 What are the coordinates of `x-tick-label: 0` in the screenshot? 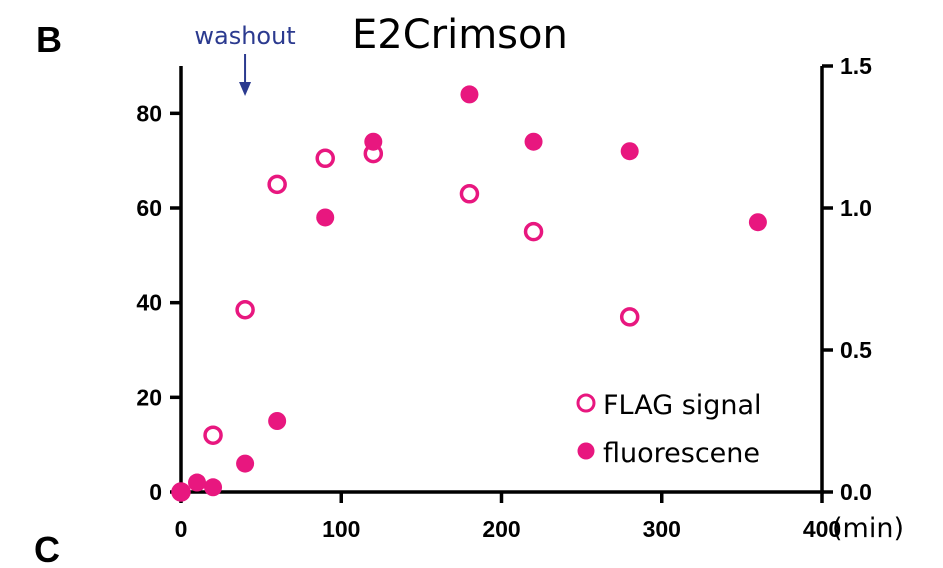 It's located at (181, 529).